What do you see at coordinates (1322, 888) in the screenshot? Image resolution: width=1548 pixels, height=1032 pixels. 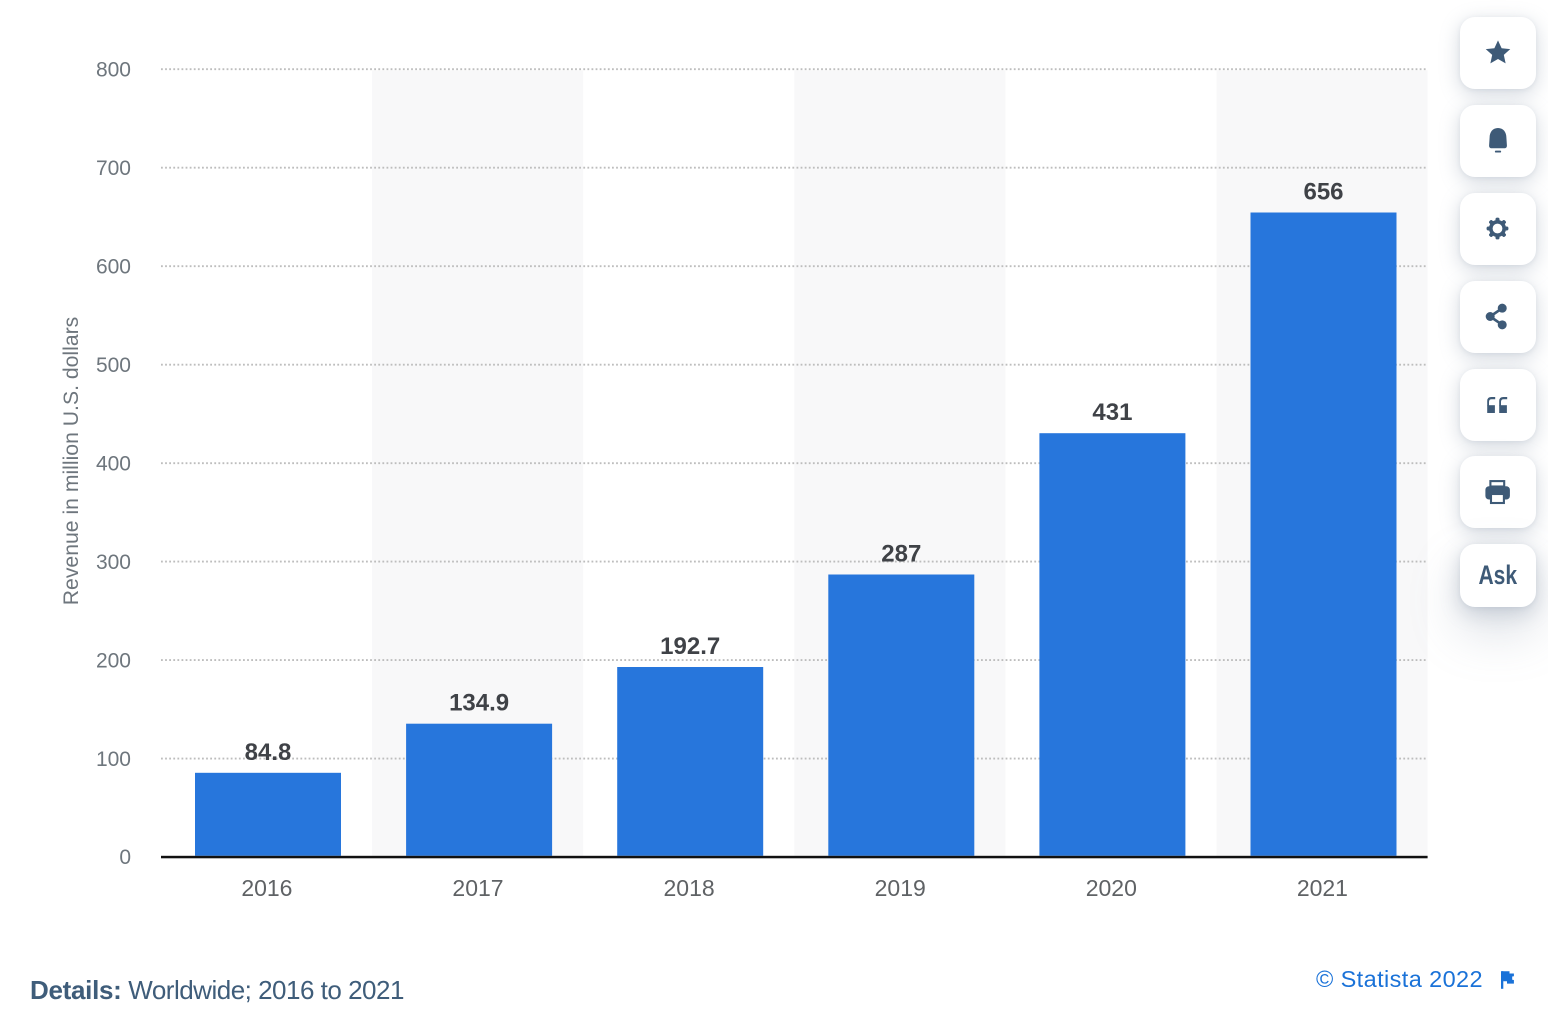 I see `svg-text: 2021` at bounding box center [1322, 888].